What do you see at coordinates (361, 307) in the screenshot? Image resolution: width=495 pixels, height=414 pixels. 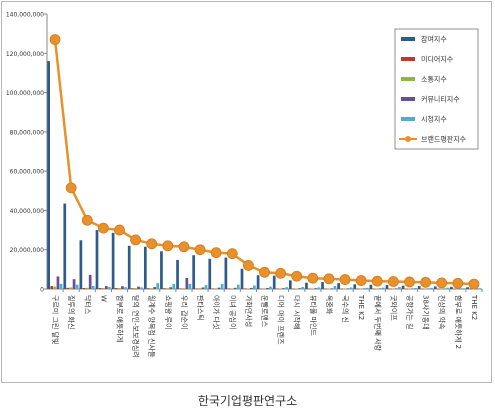 I see `x-tick-label: THE K2` at bounding box center [361, 307].